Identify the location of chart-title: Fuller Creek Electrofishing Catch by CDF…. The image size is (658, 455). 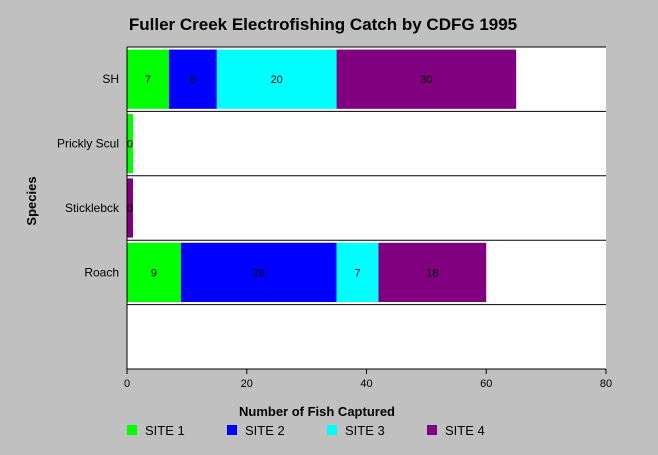
(323, 24).